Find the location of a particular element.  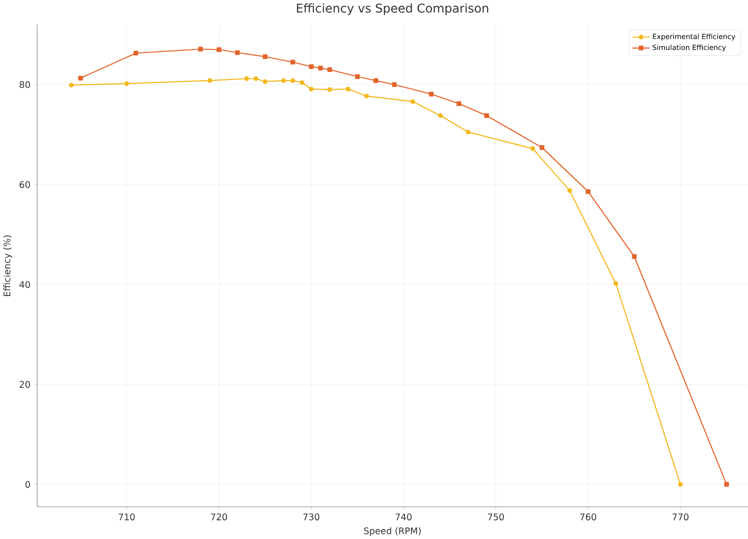

x-tick-label: 730 is located at coordinates (311, 516).